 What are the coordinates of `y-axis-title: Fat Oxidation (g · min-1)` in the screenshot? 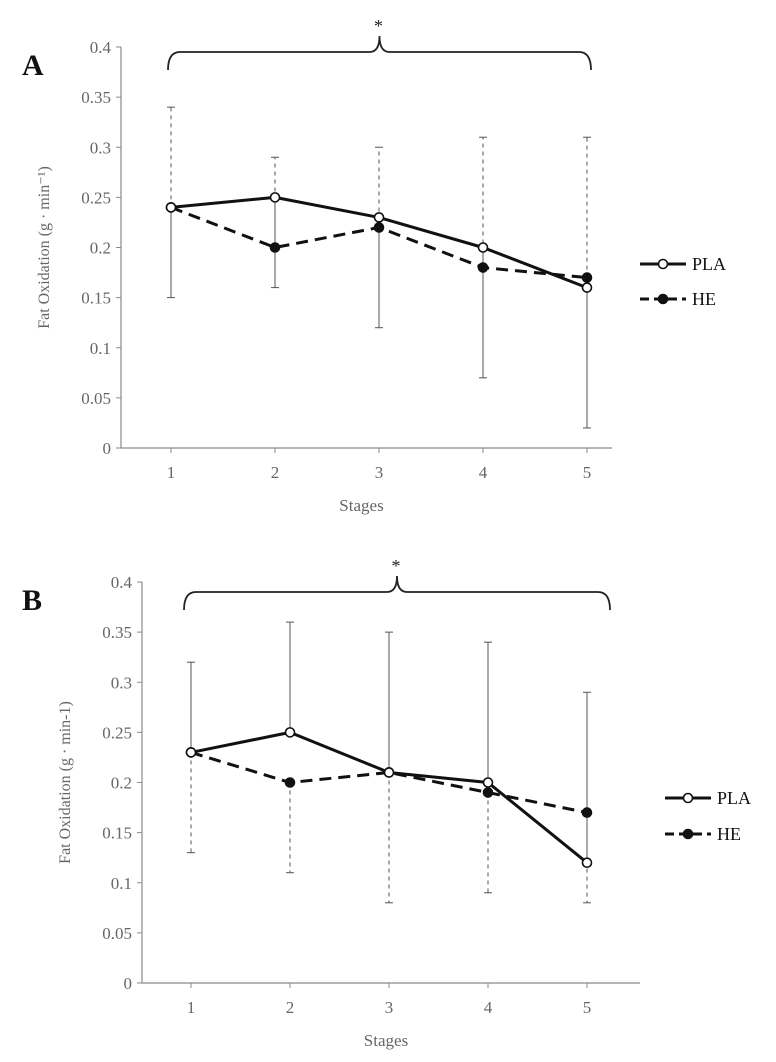 It's located at (65, 782).